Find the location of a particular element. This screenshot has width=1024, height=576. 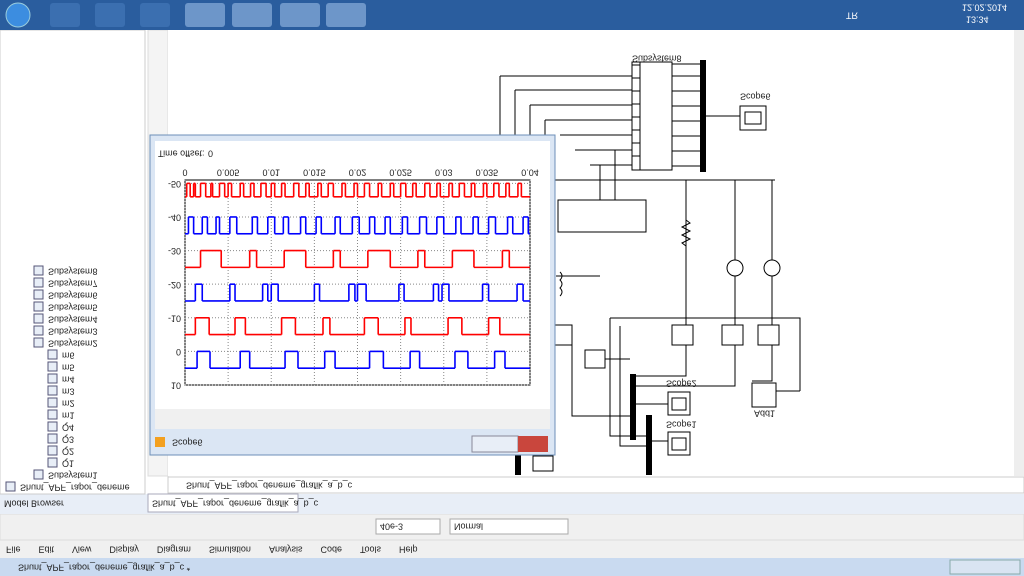

scope-wires is located at coordinates (652, 422).